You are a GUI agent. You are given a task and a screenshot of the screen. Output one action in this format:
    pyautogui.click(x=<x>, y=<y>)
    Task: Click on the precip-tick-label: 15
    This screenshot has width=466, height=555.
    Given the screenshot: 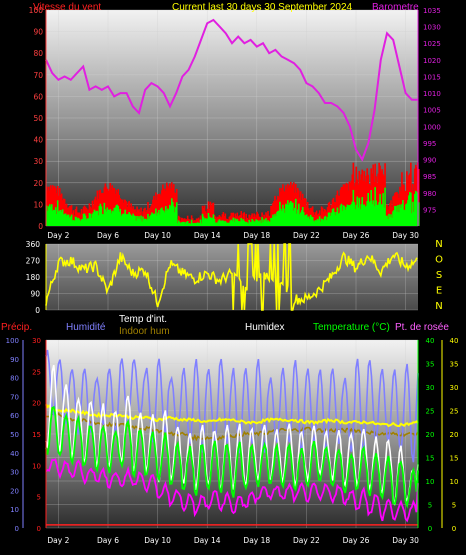 What is the action you would take?
    pyautogui.click(x=36, y=435)
    